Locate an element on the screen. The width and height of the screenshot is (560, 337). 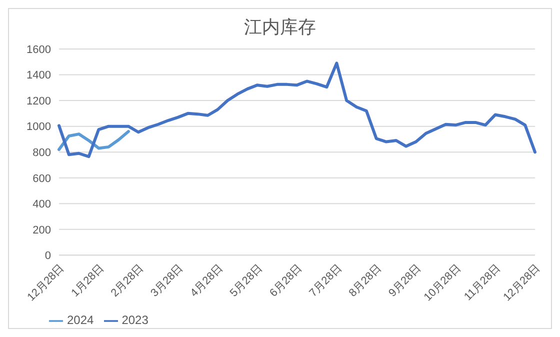
x-tick-label: 5月28日 is located at coordinates (246, 281).